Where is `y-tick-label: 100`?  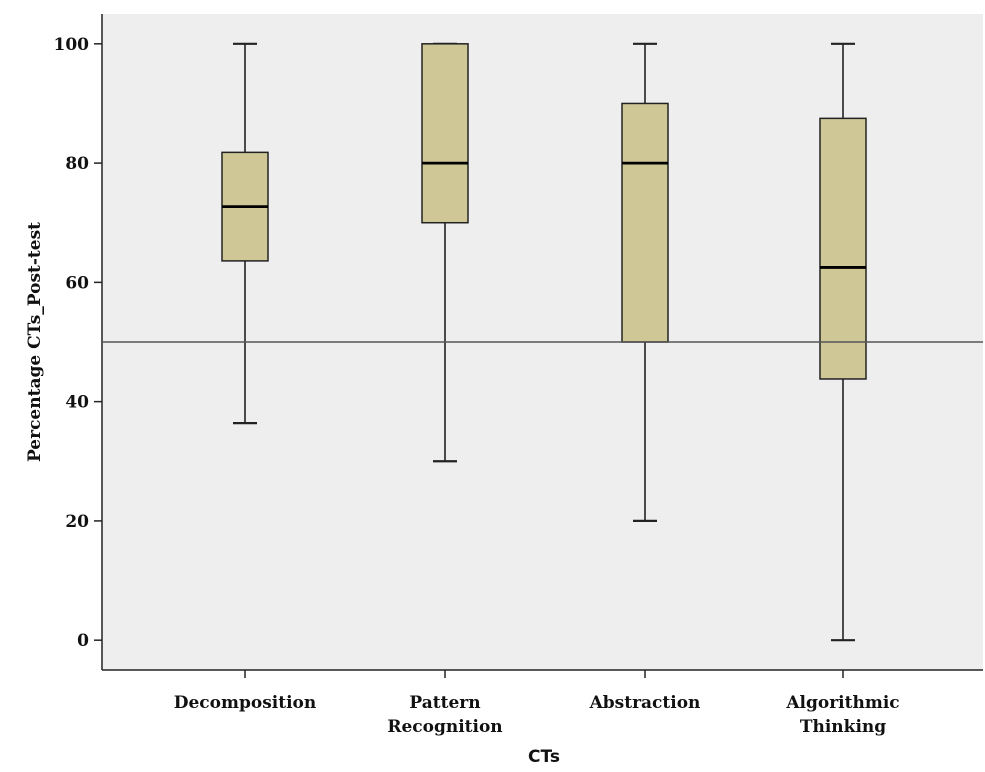 y-tick-label: 100 is located at coordinates (72, 45).